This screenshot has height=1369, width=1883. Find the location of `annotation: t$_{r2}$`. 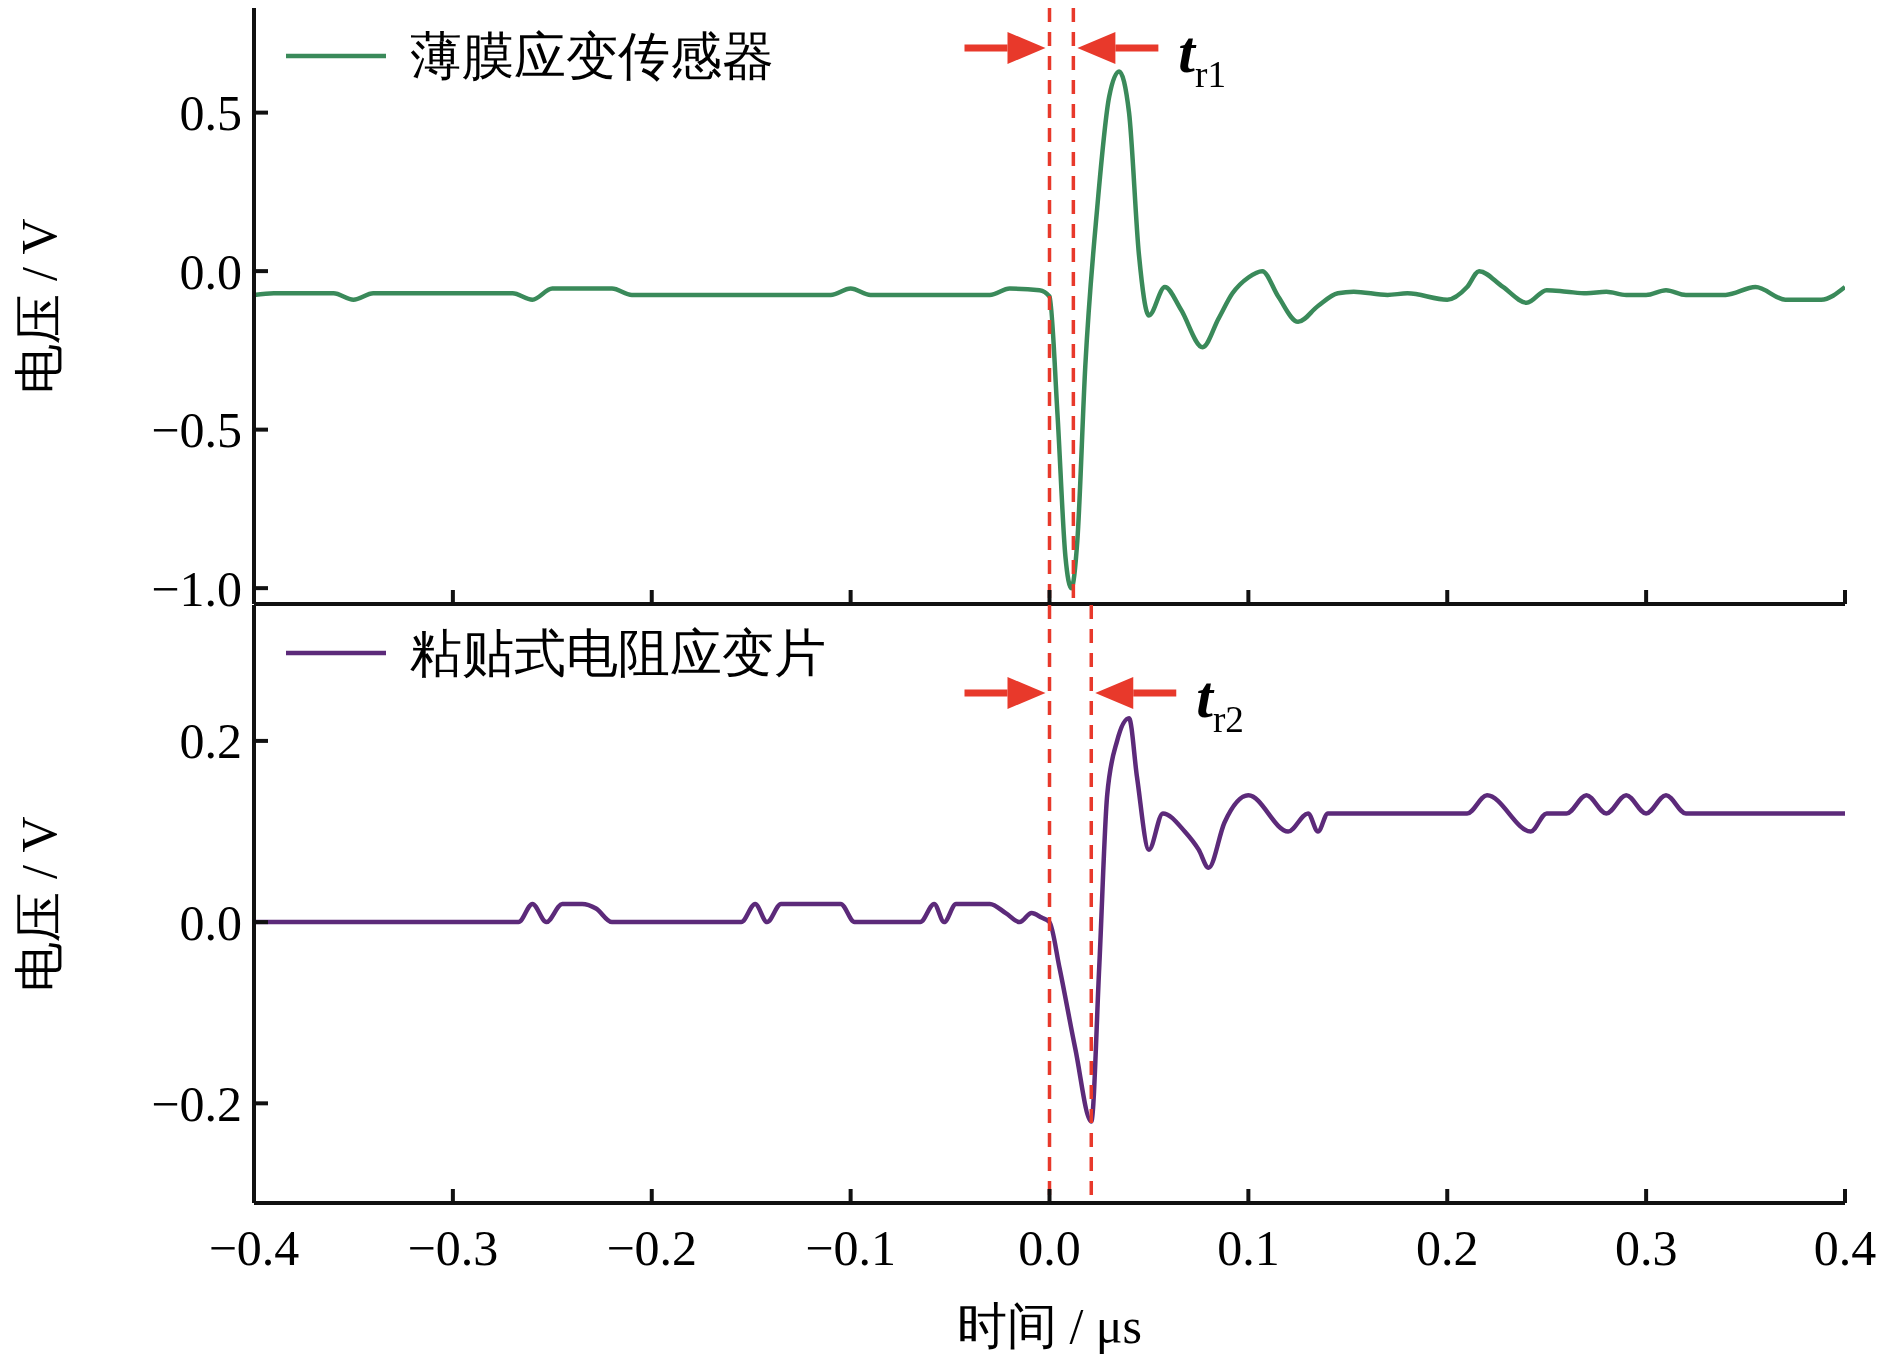

annotation: t$_{r2}$ is located at coordinates (1220, 702).